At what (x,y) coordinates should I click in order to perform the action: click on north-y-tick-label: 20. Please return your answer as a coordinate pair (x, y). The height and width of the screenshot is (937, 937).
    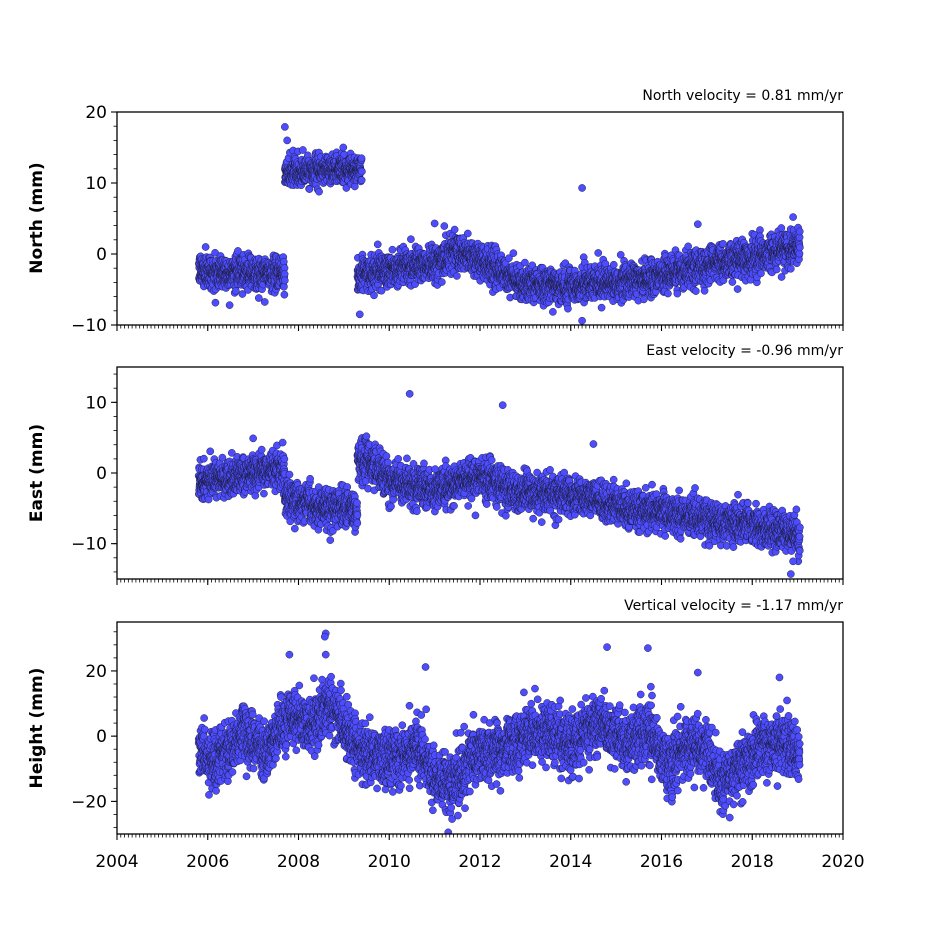
    Looking at the image, I should click on (96, 113).